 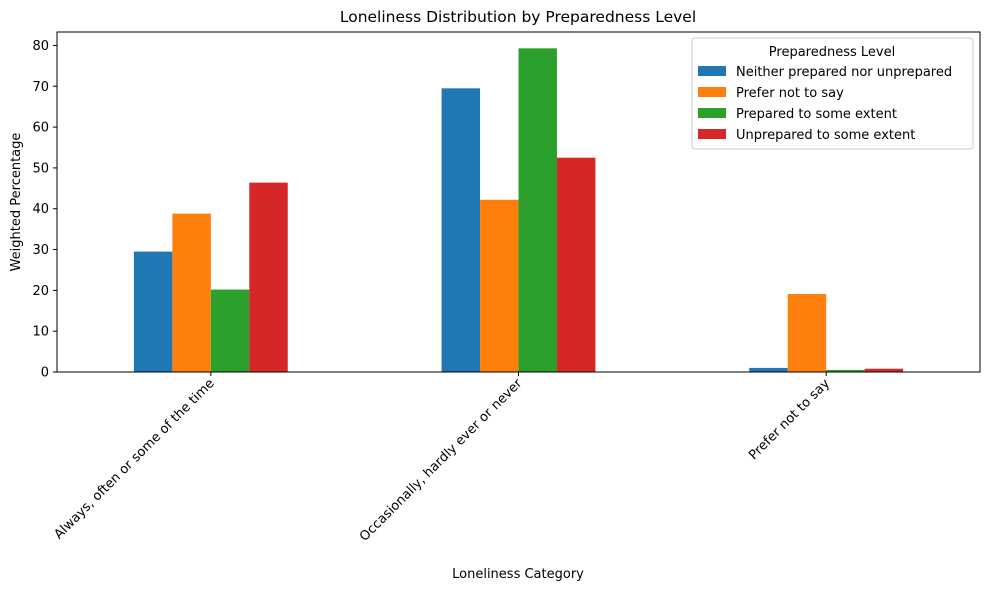 What do you see at coordinates (576, 264) in the screenshot?
I see `bar-s3-c1` at bounding box center [576, 264].